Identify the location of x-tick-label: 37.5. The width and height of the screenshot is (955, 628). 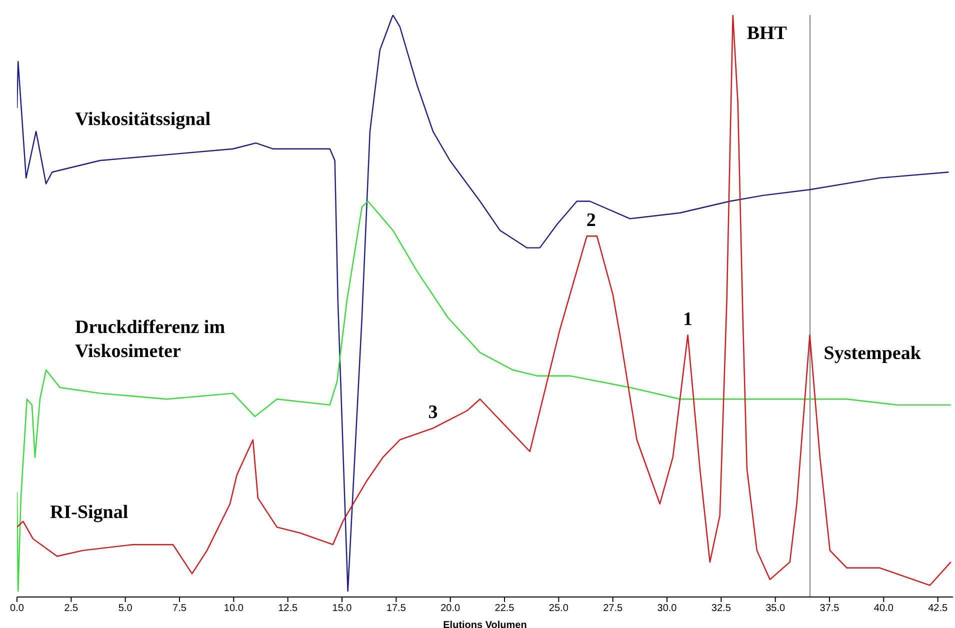
(830, 608).